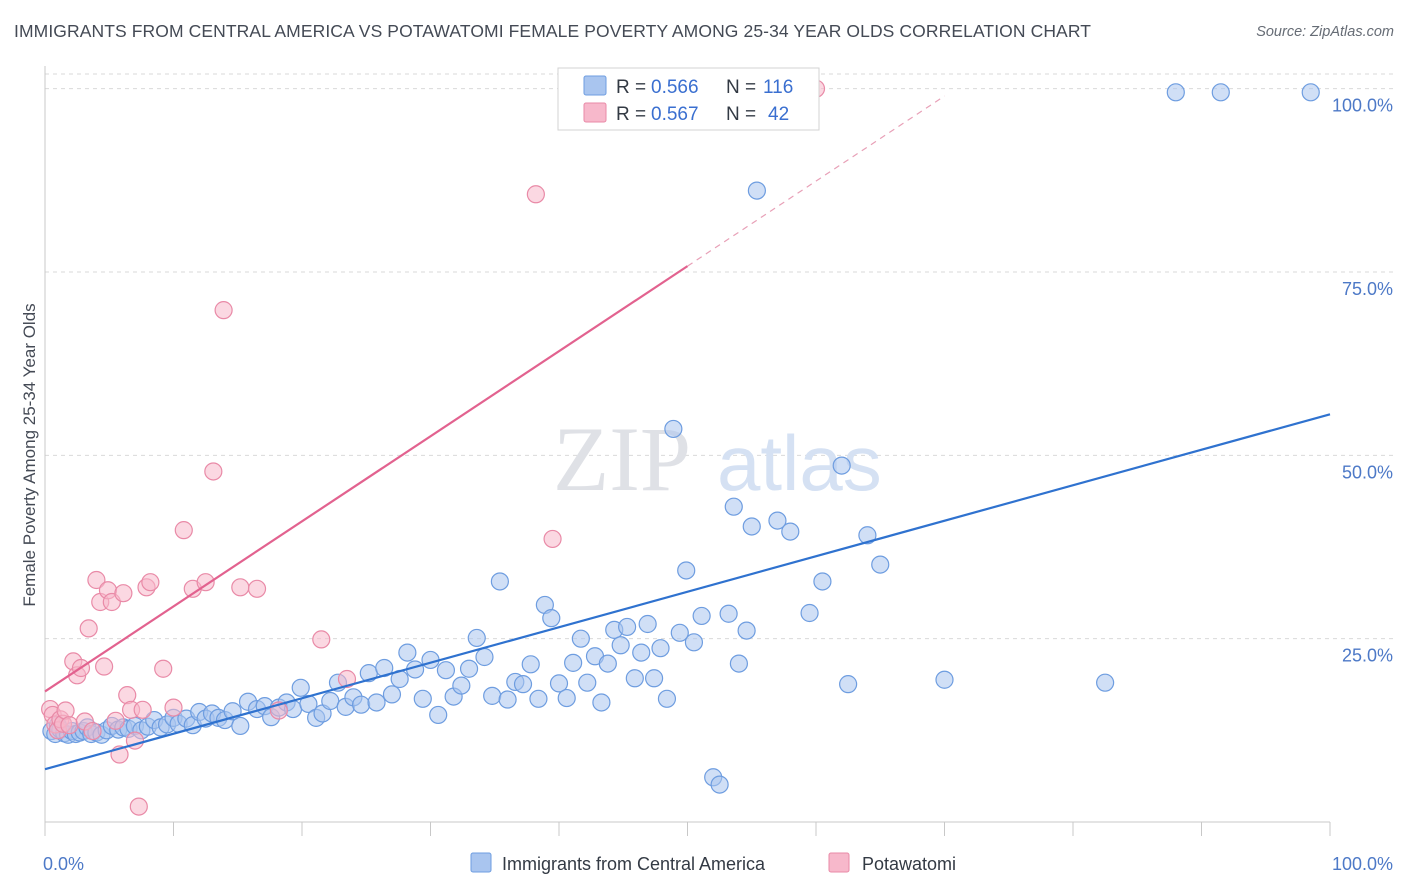  I want to click on legend-r-label-1: R =, so click(631, 87).